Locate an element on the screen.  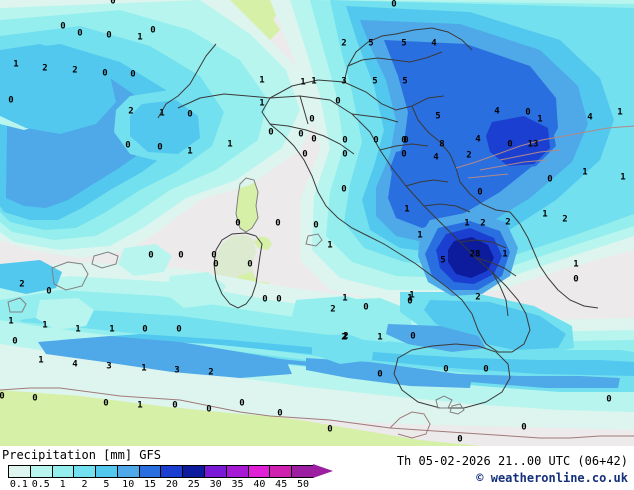
color-scale-tick: 15 is located at coordinates (150, 484).